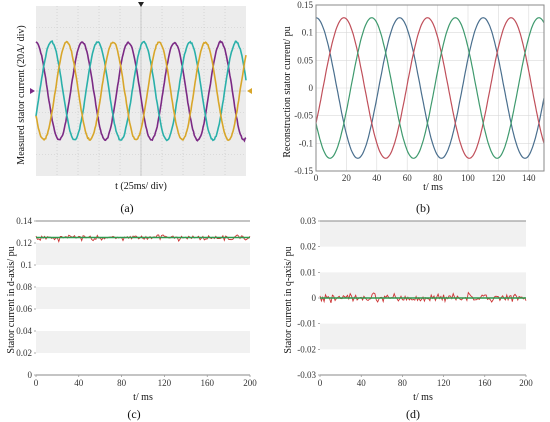 Image resolution: width=550 pixels, height=422 pixels. Describe the element at coordinates (306, 143) in the screenshot. I see `panel-b-ytick-label: -0.1` at that location.